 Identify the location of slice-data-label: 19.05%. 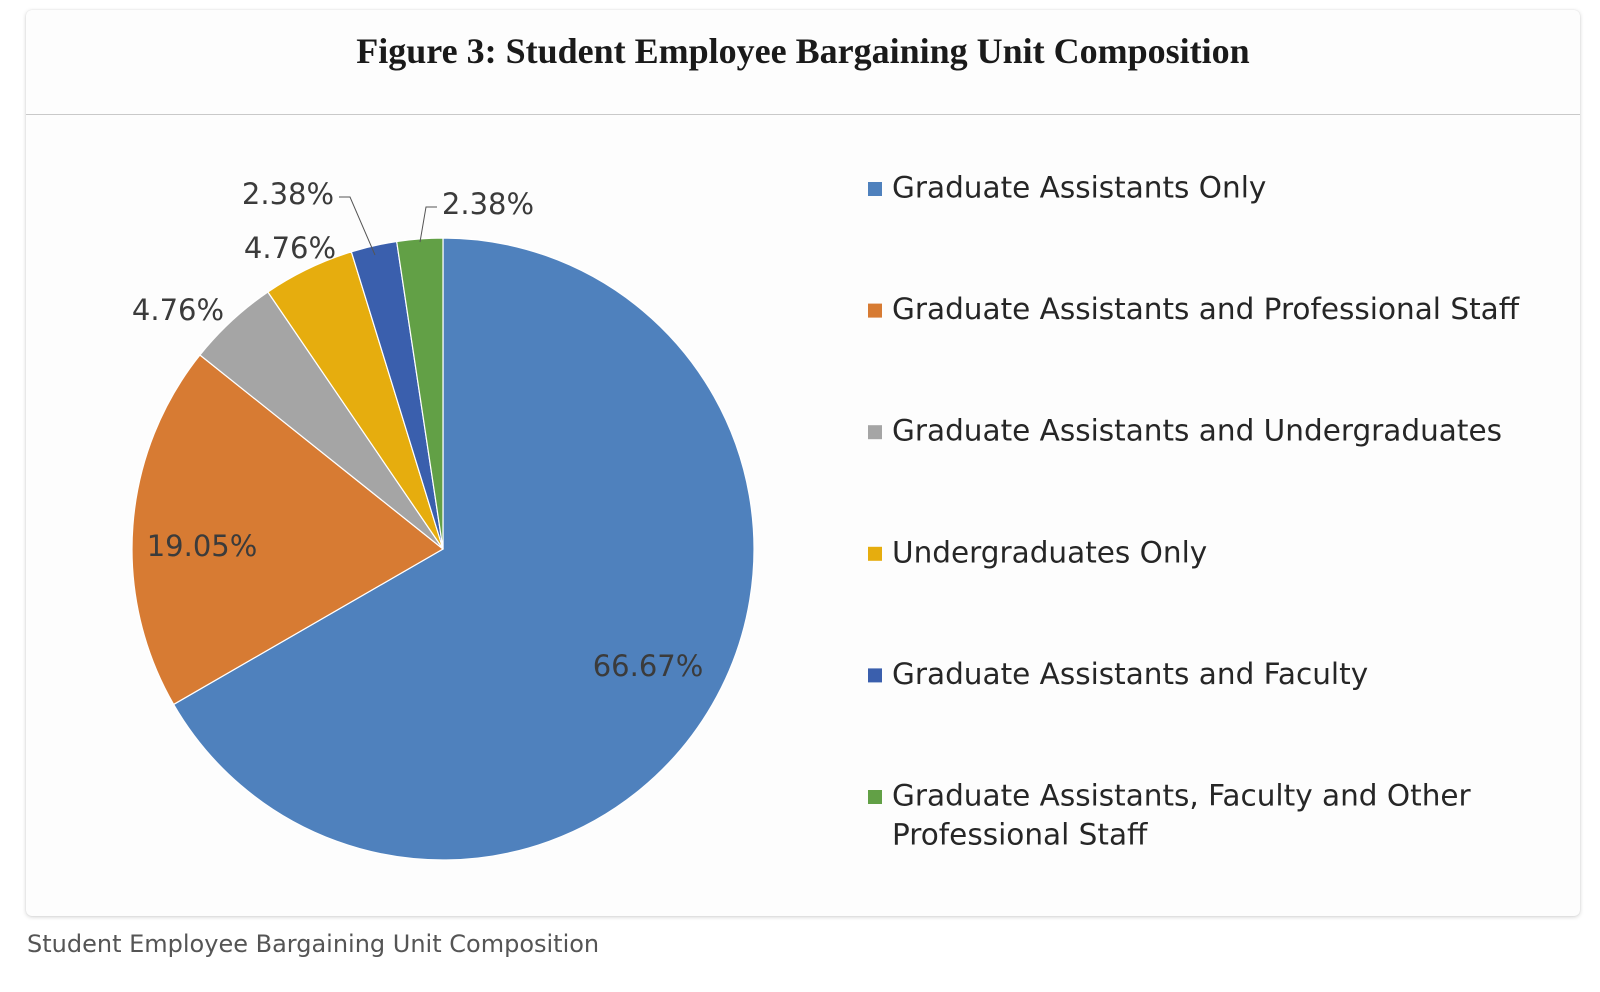
(202, 546).